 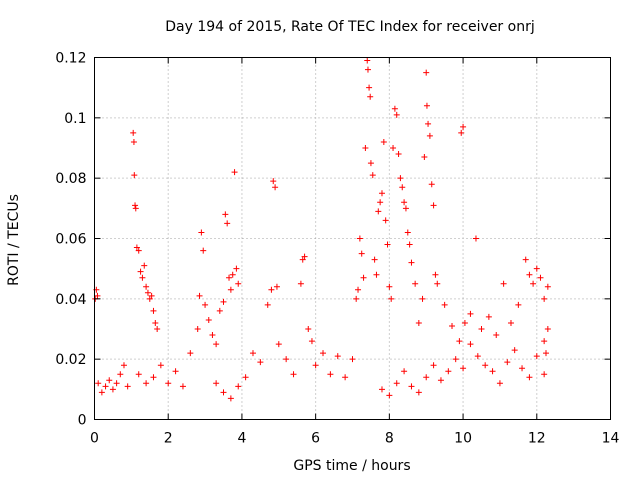 I want to click on x-tick-label: 12, so click(x=537, y=439).